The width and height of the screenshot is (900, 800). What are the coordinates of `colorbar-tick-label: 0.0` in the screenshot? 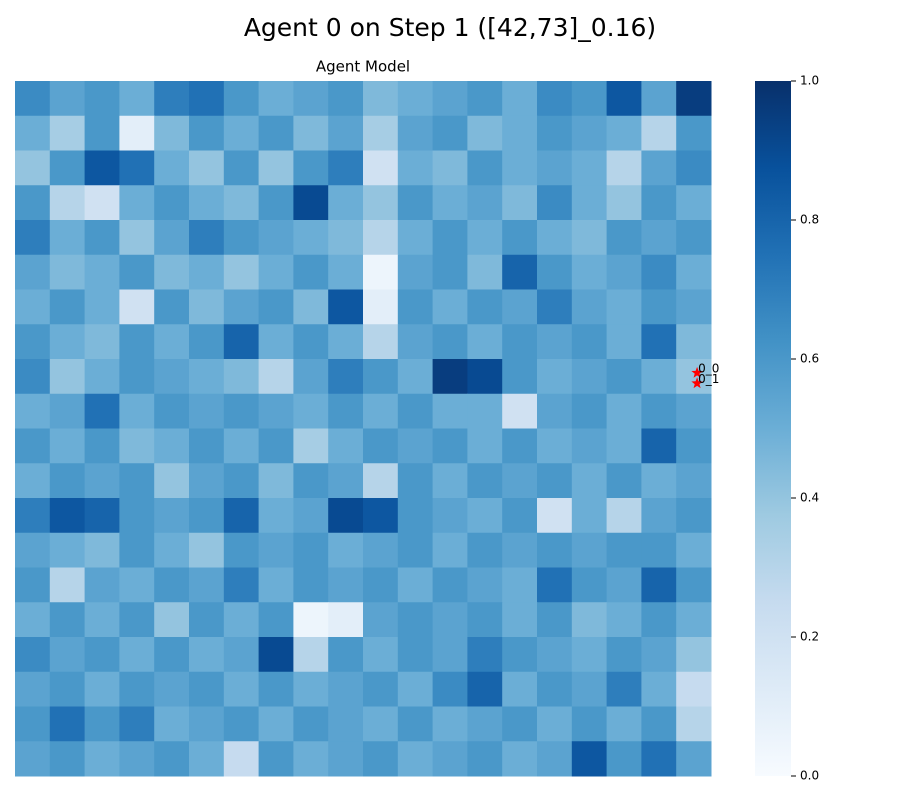 It's located at (809, 776).